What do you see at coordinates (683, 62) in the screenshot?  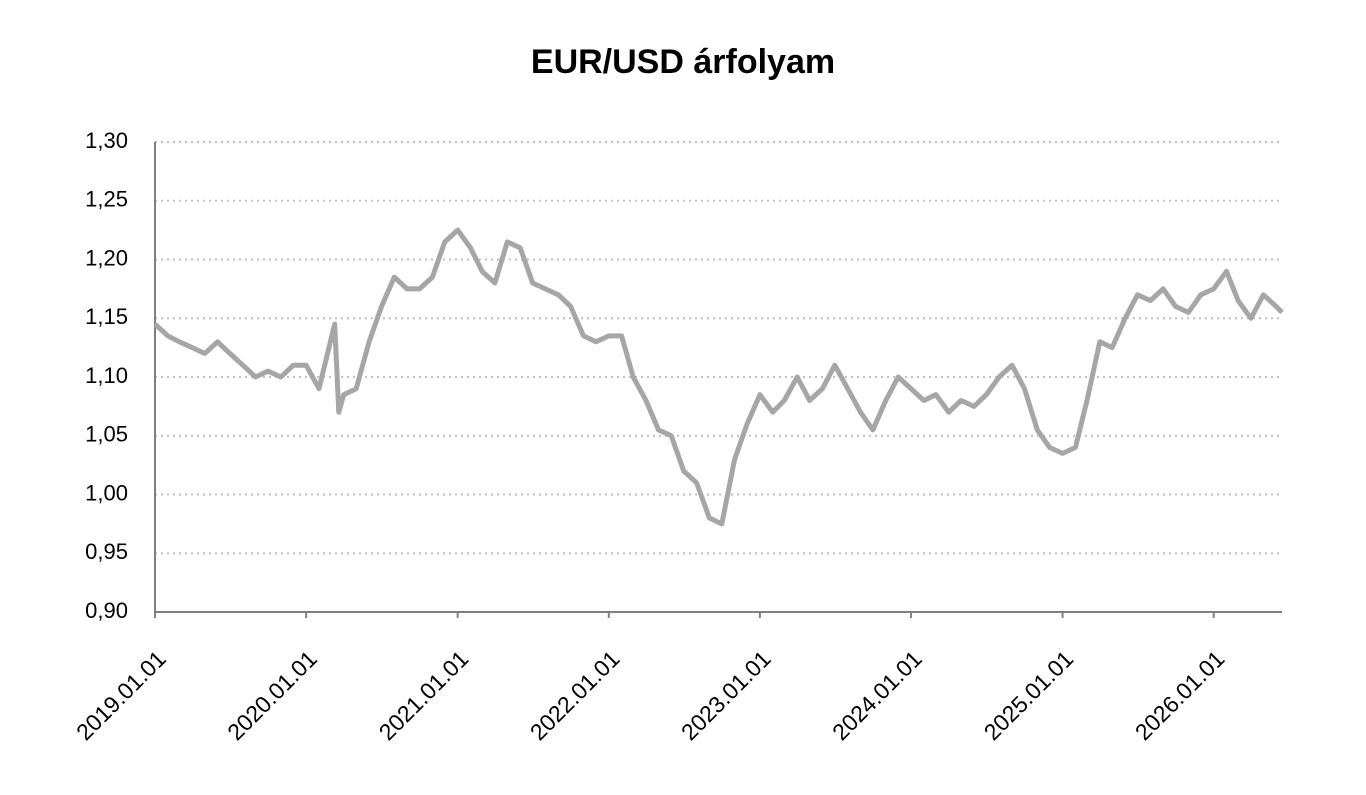 I see `chart-title: EUR/USD árfolyam` at bounding box center [683, 62].